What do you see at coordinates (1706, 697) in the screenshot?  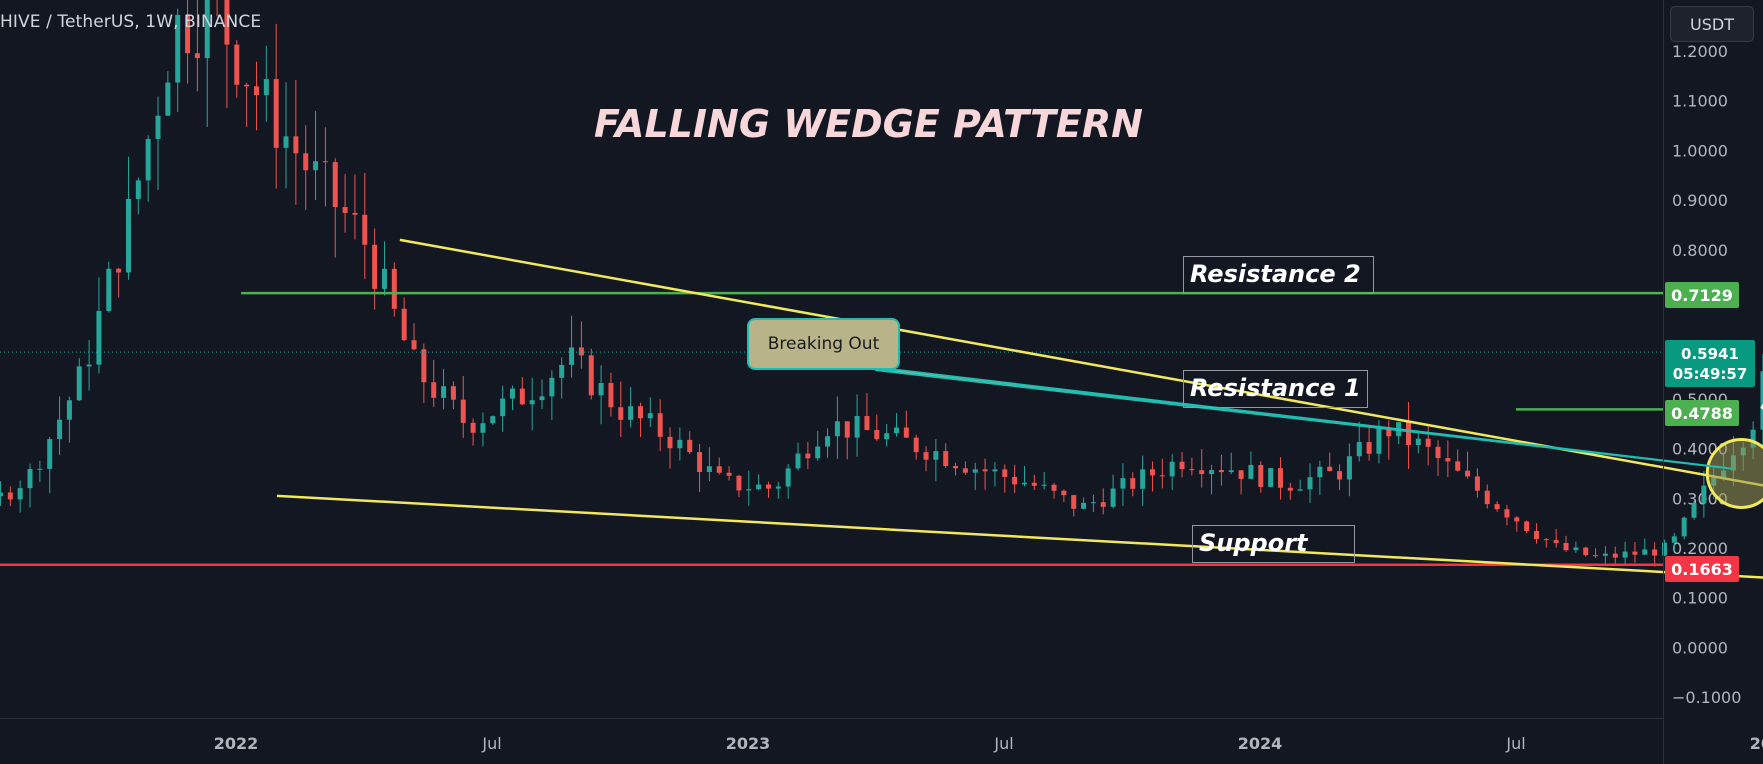 I see `price-tick-label: −0.1000` at bounding box center [1706, 697].